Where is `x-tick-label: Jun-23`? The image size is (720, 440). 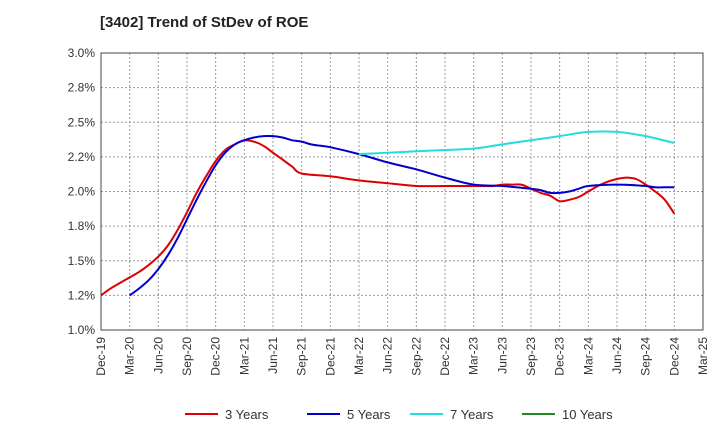
x-tick-label: Jun-23 is located at coordinates (502, 355).